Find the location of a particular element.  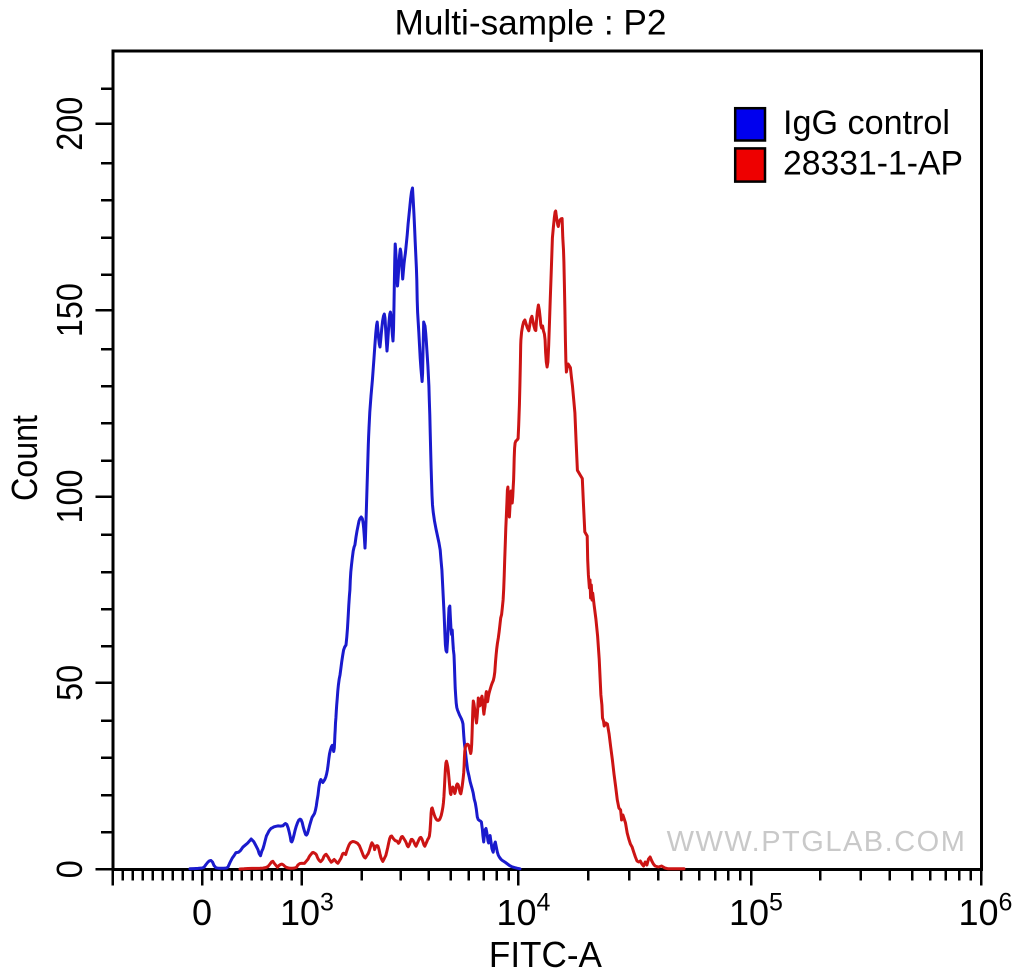

svg-text: IgG control is located at coordinates (866, 123).